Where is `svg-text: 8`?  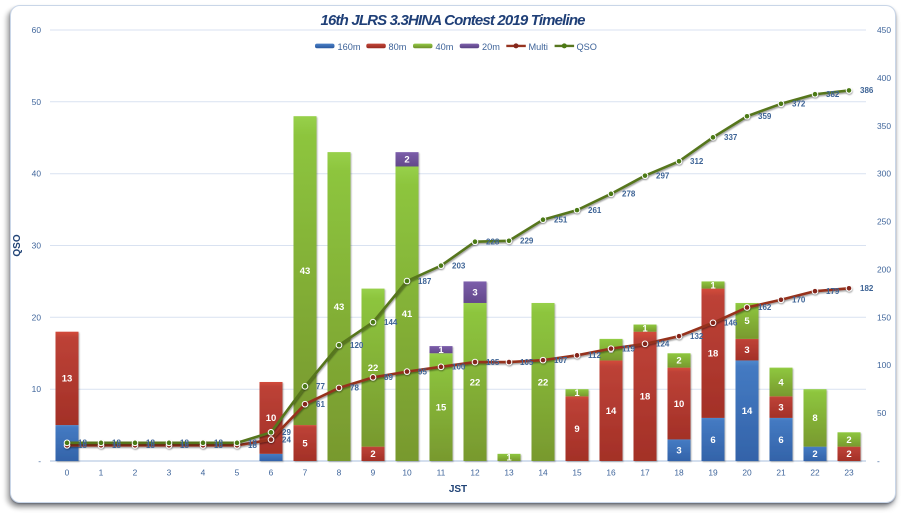 svg-text: 8 is located at coordinates (814, 418).